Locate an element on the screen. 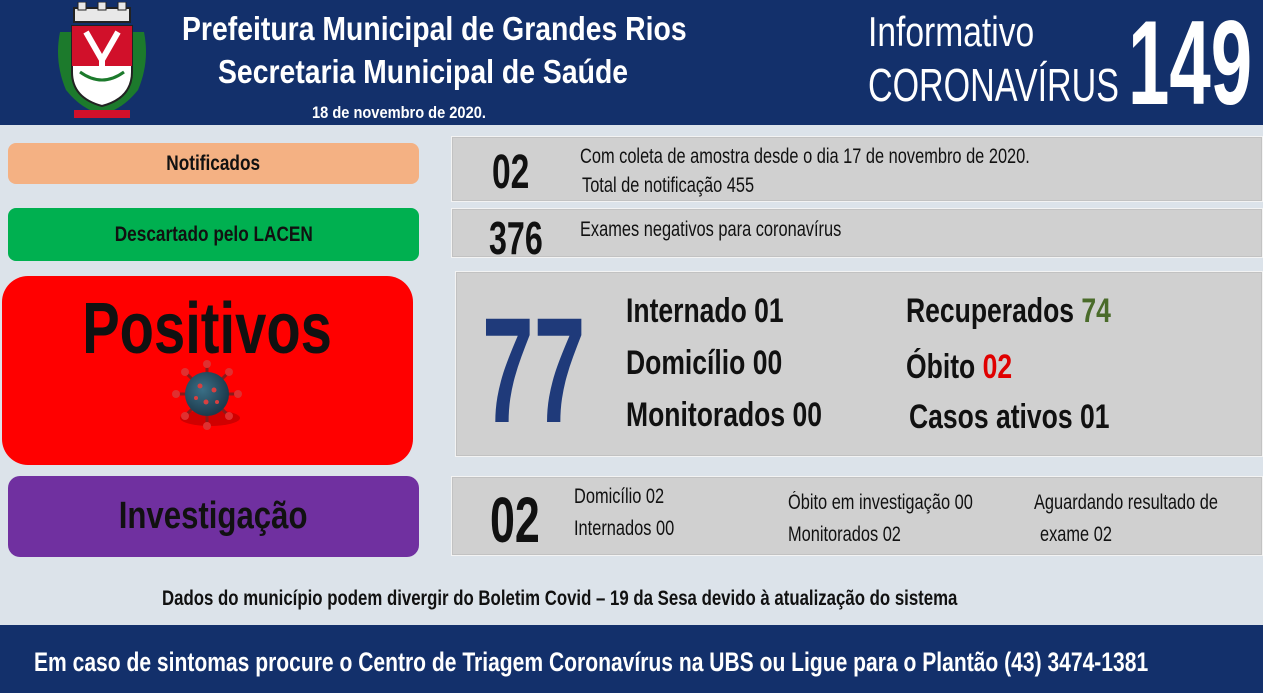  positivos-recuperados: Recuperados 74 is located at coordinates (1008, 311).